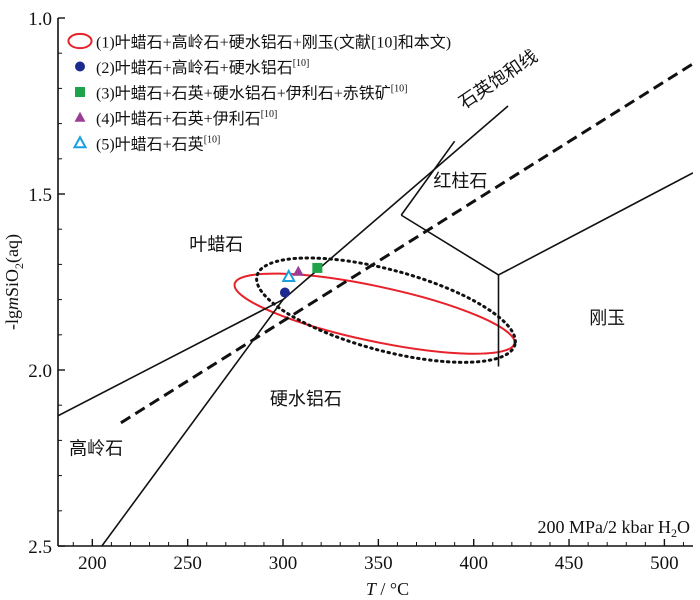 Image resolution: width=700 pixels, height=600 pixels. What do you see at coordinates (40, 19) in the screenshot?
I see `y-tick-label: 1.0` at bounding box center [40, 19].